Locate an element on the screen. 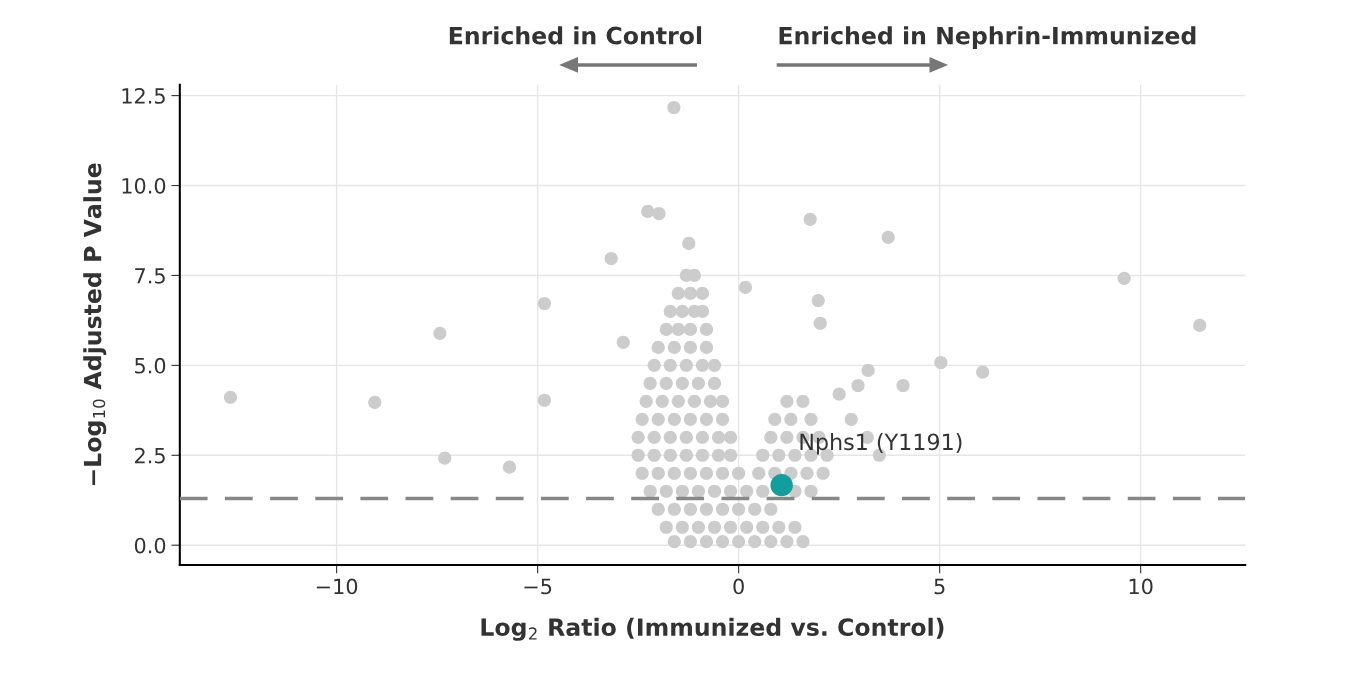 Image resolution: width=1352 pixels, height=684 pixels. text: Enriched in Control is located at coordinates (575, 35).